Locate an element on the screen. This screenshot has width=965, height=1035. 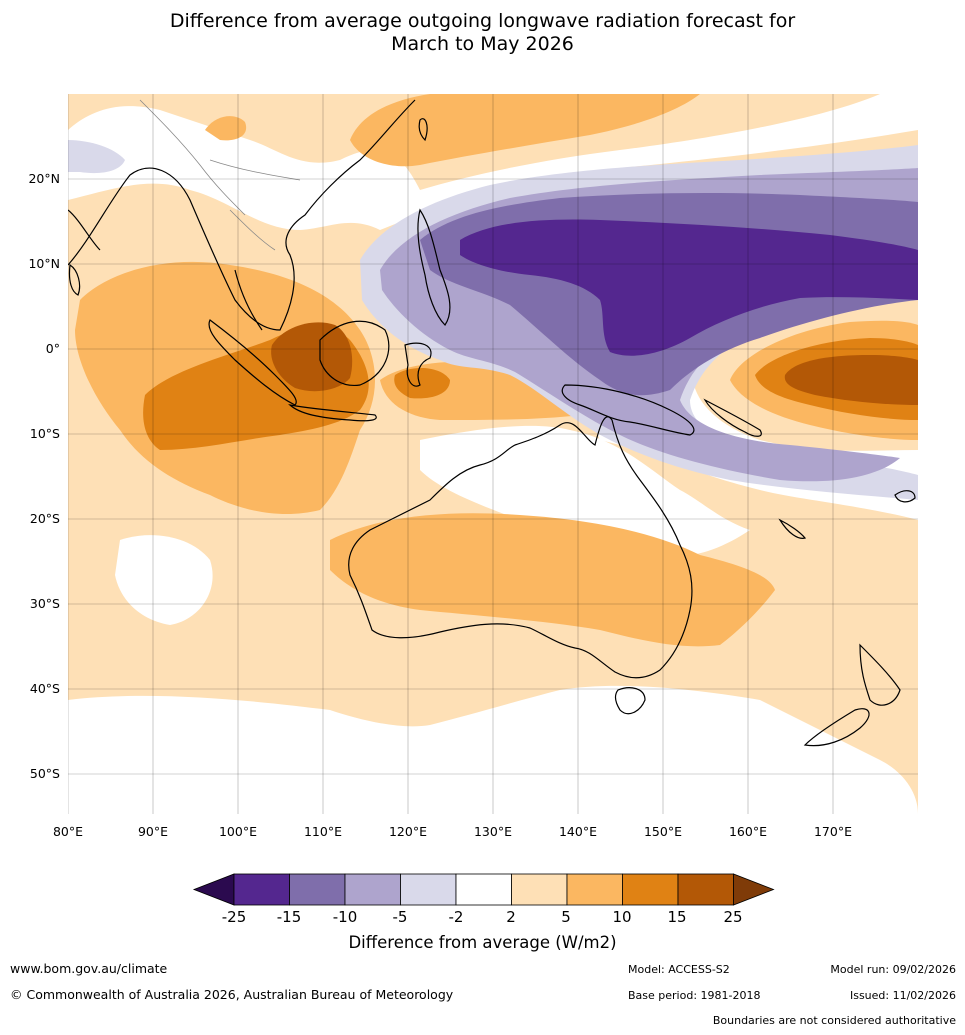
field-5-10-east-china is located at coordinates (525, 130).